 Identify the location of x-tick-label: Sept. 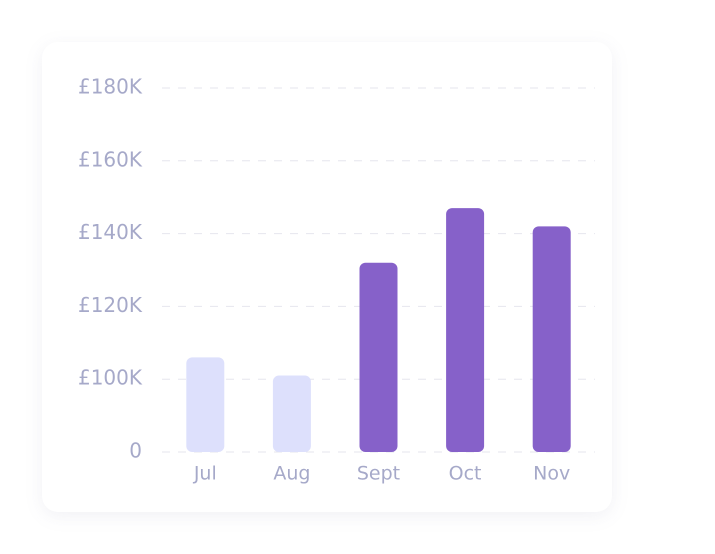
(378, 474).